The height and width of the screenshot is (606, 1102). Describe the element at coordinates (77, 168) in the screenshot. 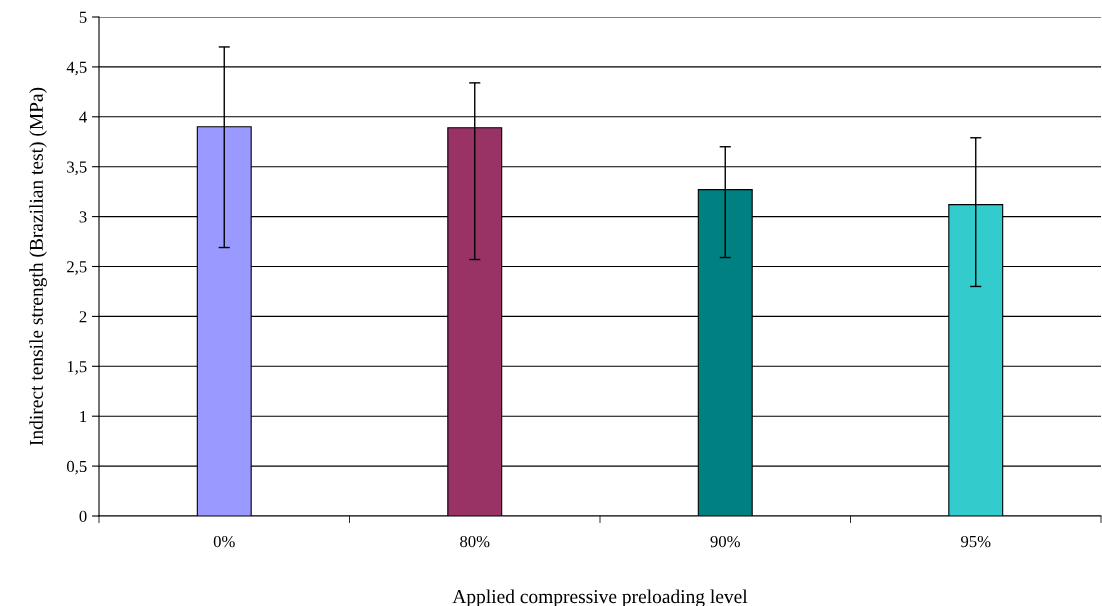

I see `y-tick-label: 3,5` at that location.